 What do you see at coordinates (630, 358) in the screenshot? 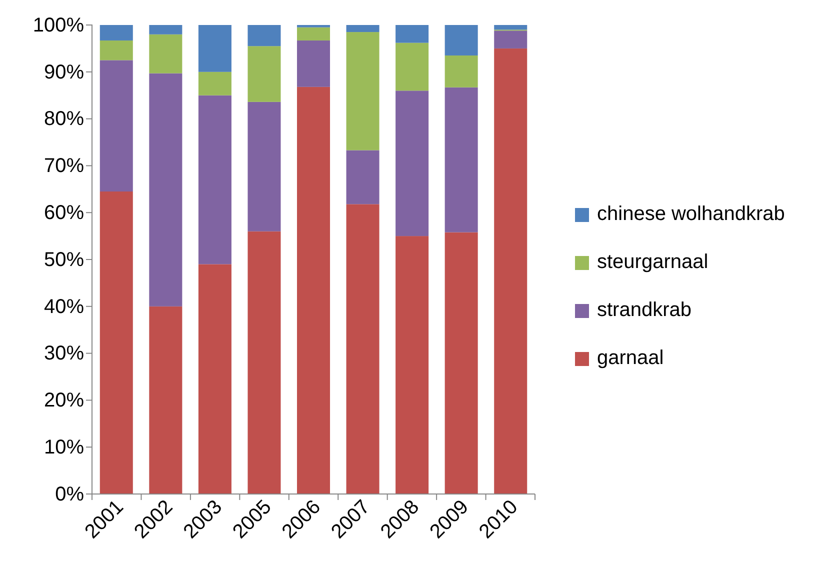
I see `legend-label: garnaal` at bounding box center [630, 358].